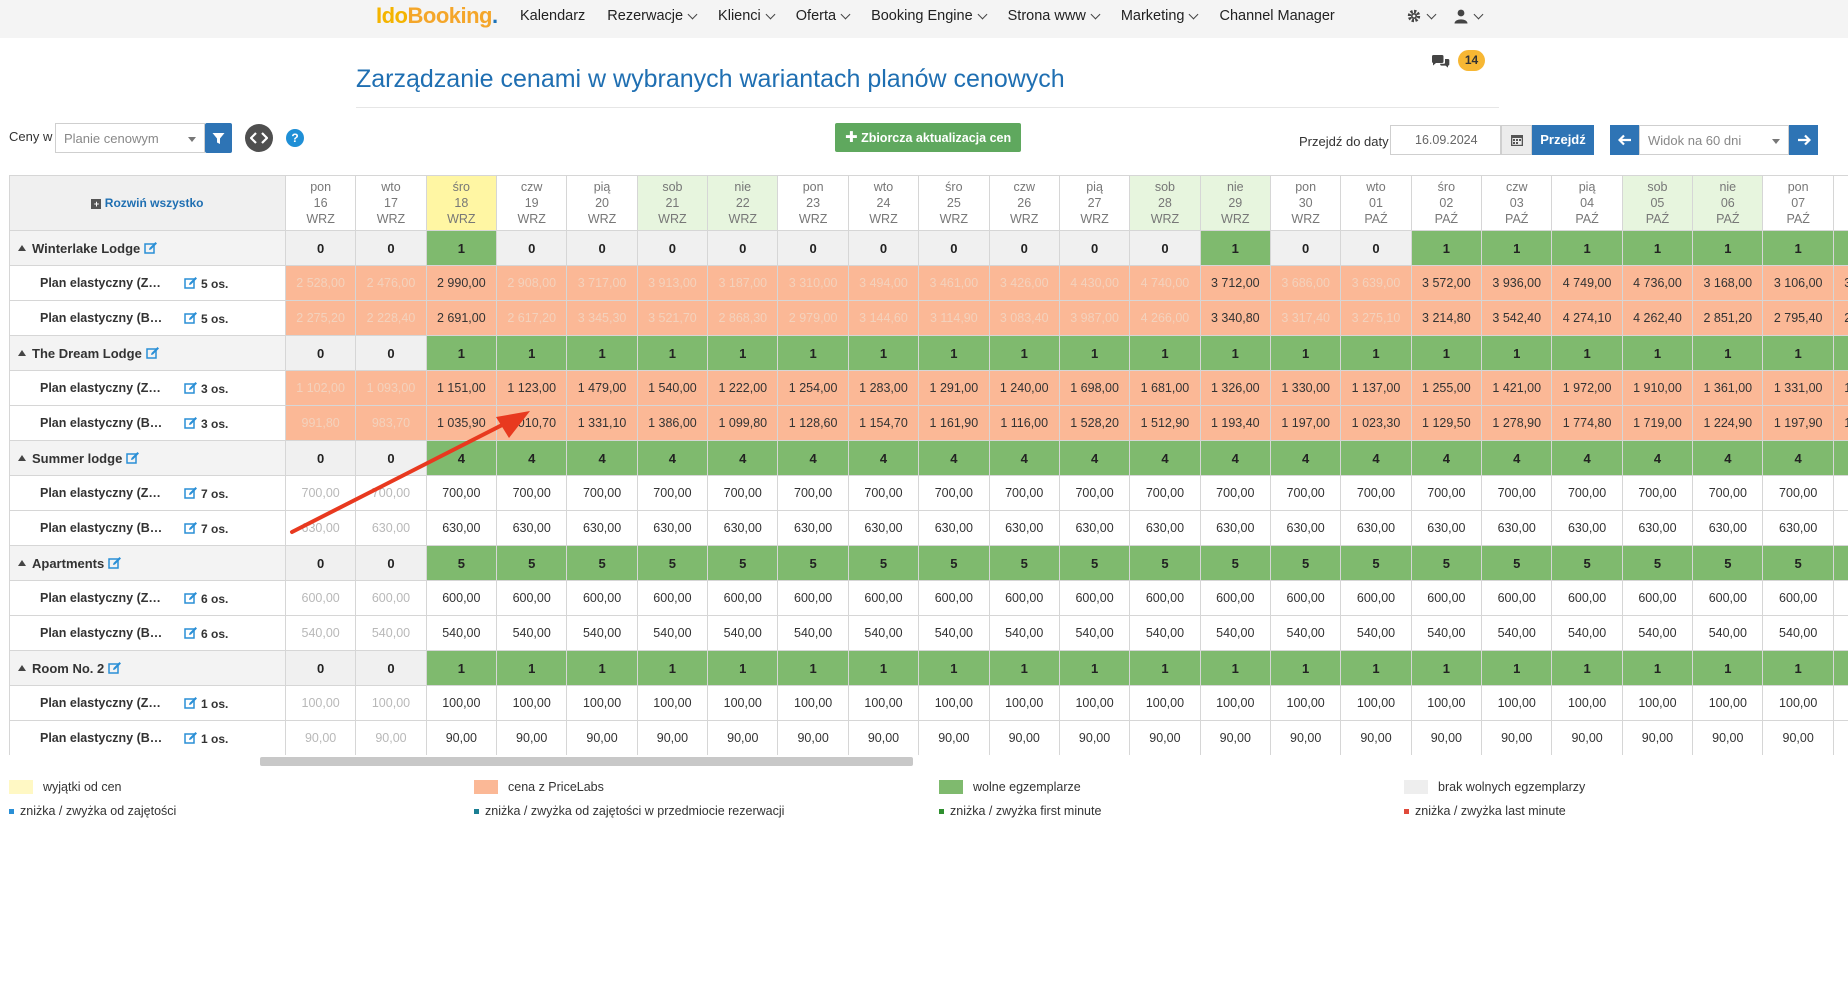 Image resolution: width=1848 pixels, height=997 pixels. I want to click on price-cell: 1 910,00, so click(1657, 388).